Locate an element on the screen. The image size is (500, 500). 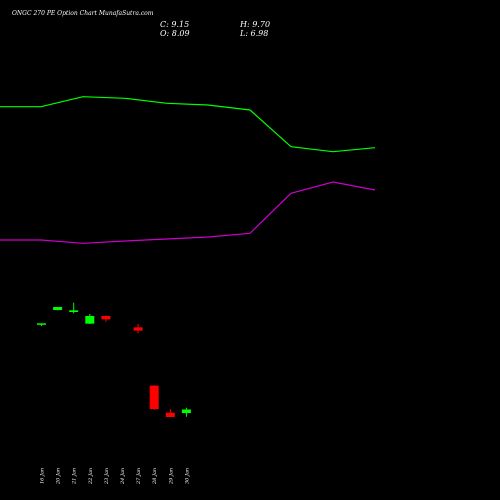
x-tick-label: 29 Jan is located at coordinates (171, 476).